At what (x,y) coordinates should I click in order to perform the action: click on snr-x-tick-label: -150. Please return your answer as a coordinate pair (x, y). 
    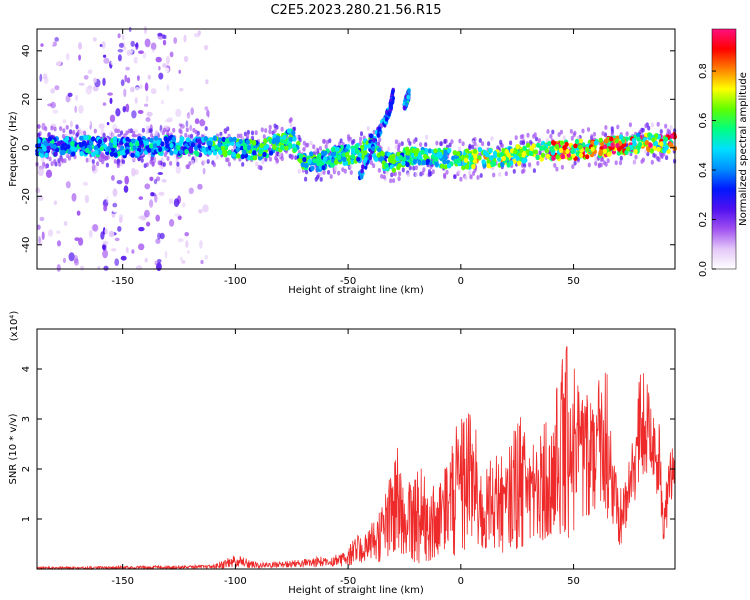
    Looking at the image, I should click on (122, 581).